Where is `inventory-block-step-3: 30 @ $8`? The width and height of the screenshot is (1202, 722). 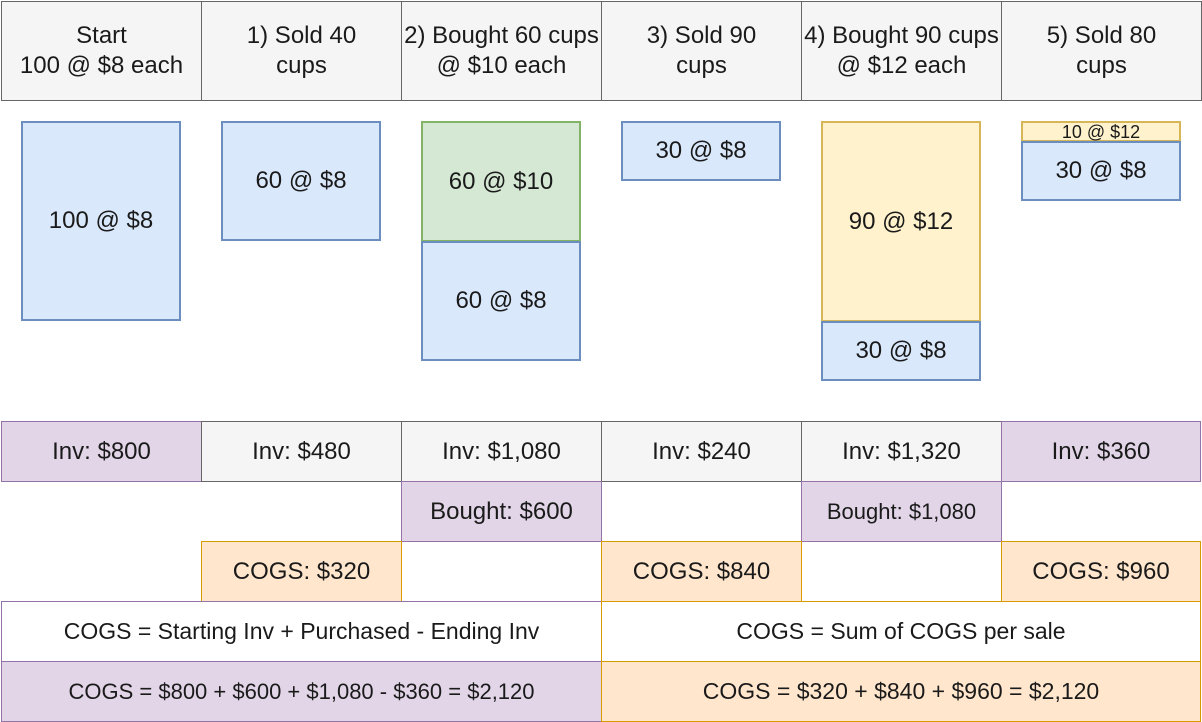 inventory-block-step-3: 30 @ $8 is located at coordinates (701, 151).